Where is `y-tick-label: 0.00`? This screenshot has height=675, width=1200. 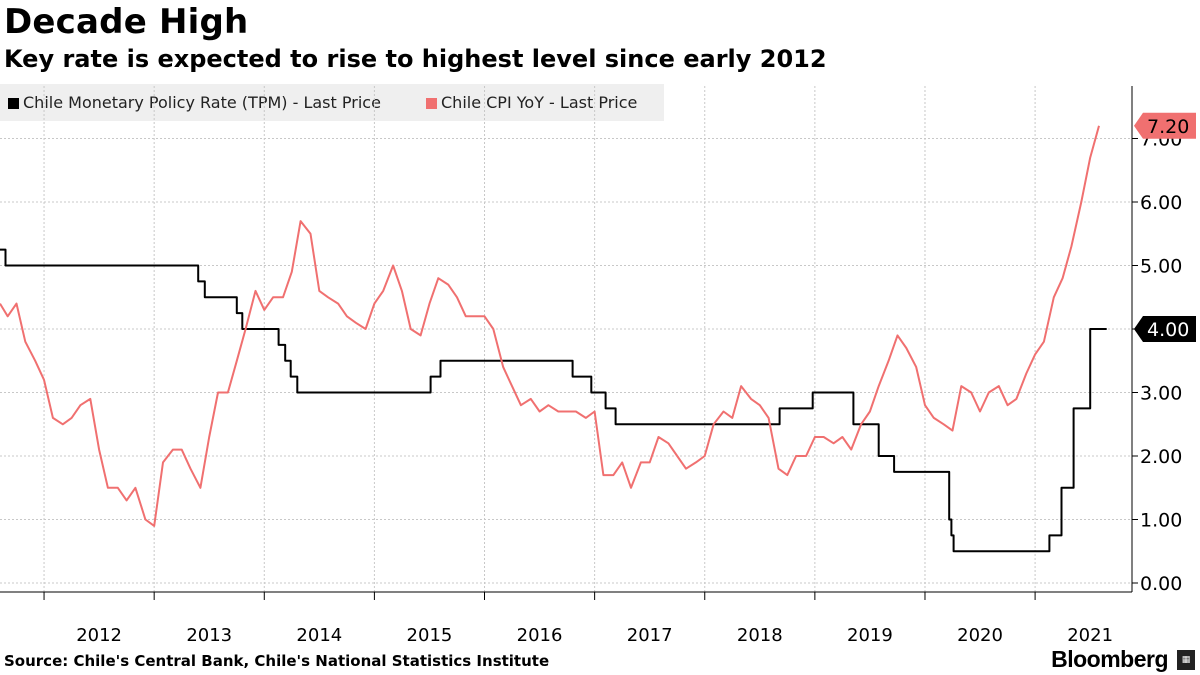 y-tick-label: 0.00 is located at coordinates (1161, 584).